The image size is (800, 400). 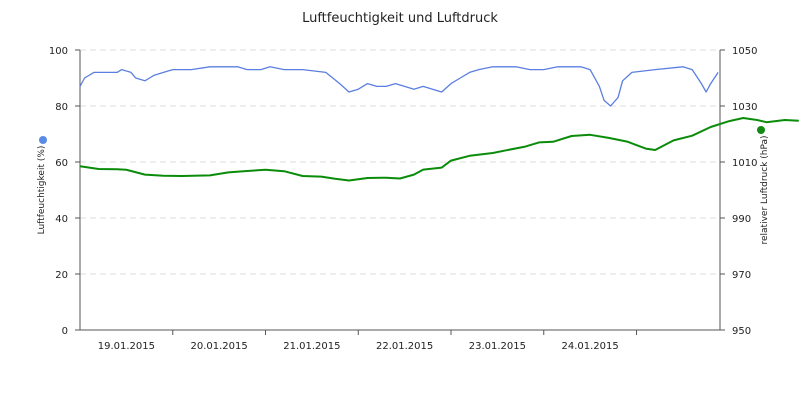 I want to click on y-right-tick-label: 1050, so click(x=744, y=51).